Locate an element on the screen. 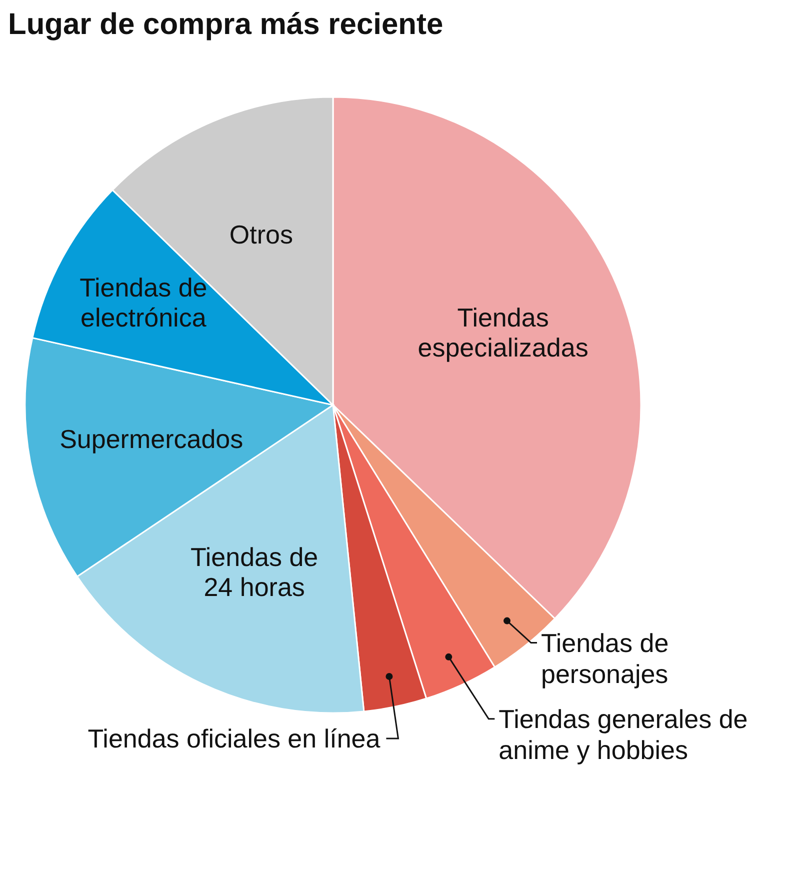 Image resolution: width=800 pixels, height=894 pixels. slice-label: Otros is located at coordinates (261, 235).